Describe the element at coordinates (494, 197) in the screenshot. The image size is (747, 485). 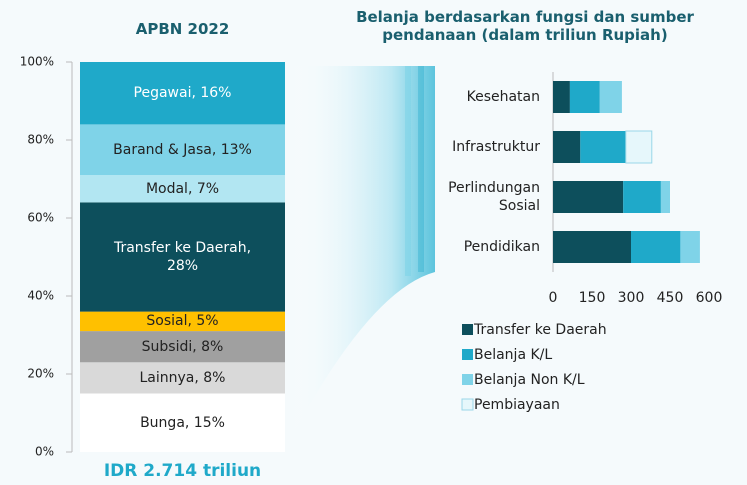
I see `y-tick-label: Perlindungan Sosial` at that location.